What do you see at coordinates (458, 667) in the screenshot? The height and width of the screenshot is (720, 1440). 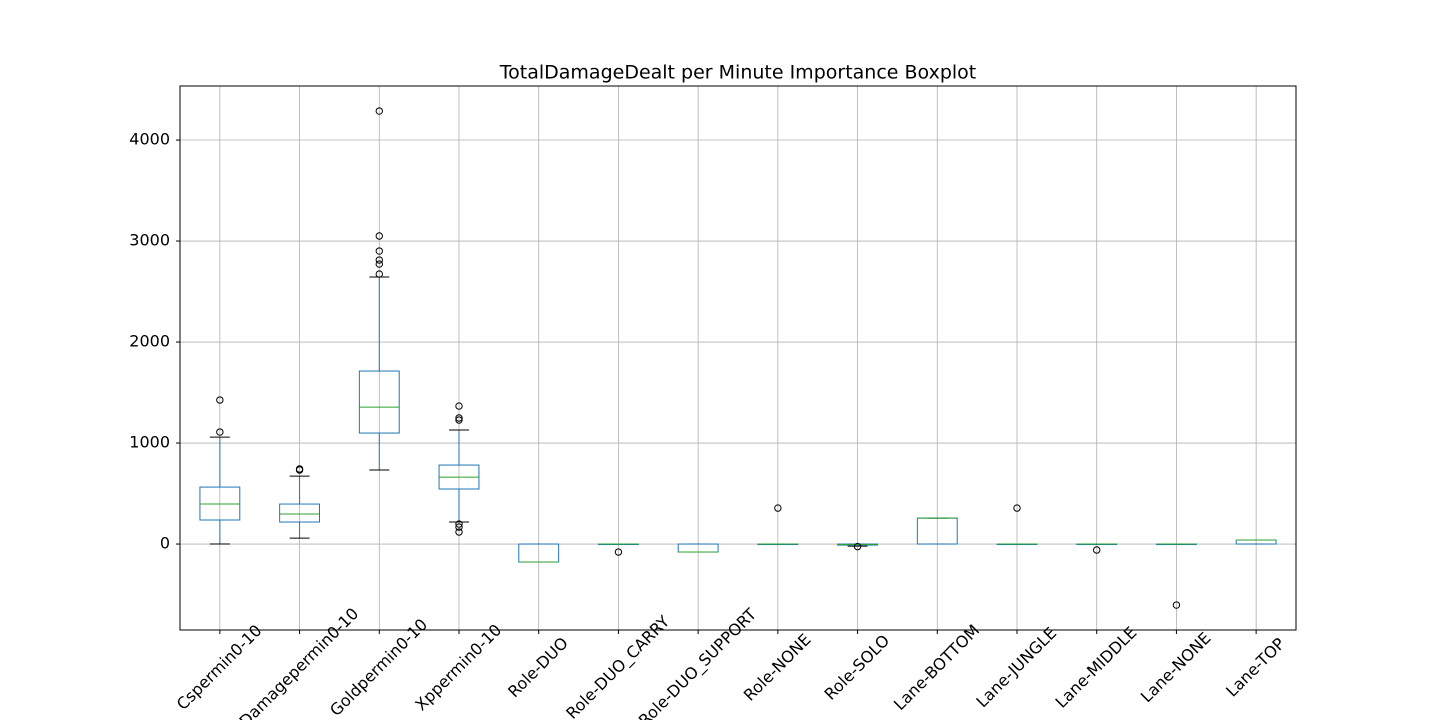 I see `x-tick-label: Xppermin0-10` at bounding box center [458, 667].